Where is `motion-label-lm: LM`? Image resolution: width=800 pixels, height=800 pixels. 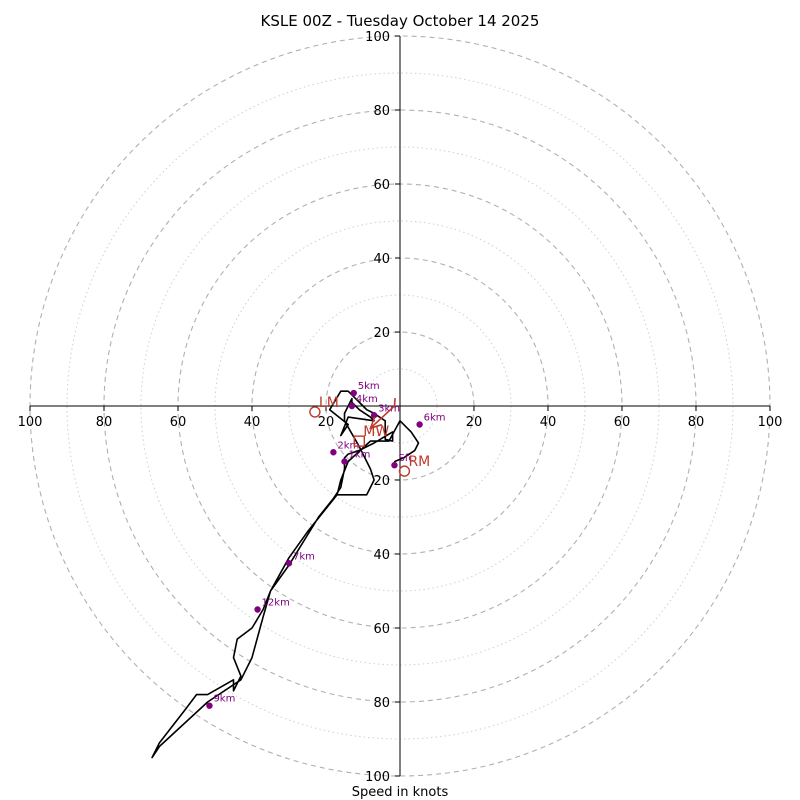 motion-label-lm: LM is located at coordinates (329, 403).